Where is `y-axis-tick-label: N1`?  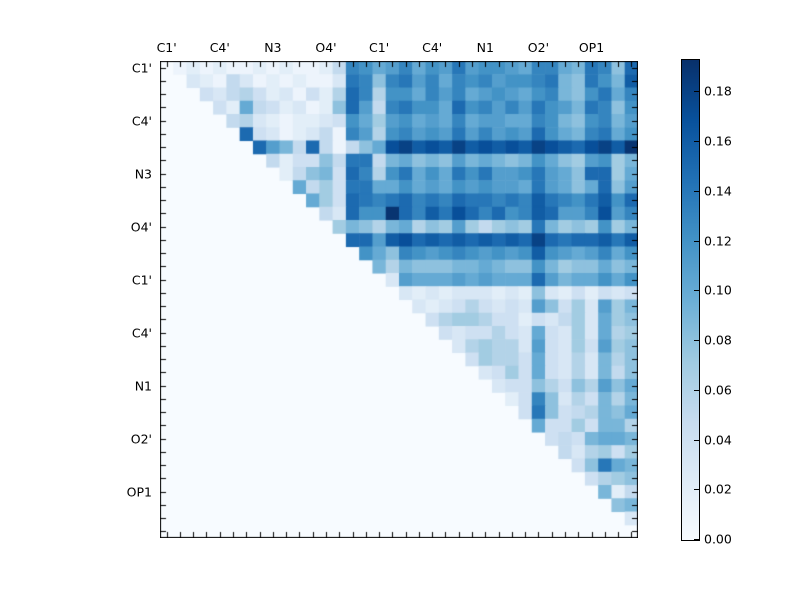
y-axis-tick-label: N1 is located at coordinates (143, 386).